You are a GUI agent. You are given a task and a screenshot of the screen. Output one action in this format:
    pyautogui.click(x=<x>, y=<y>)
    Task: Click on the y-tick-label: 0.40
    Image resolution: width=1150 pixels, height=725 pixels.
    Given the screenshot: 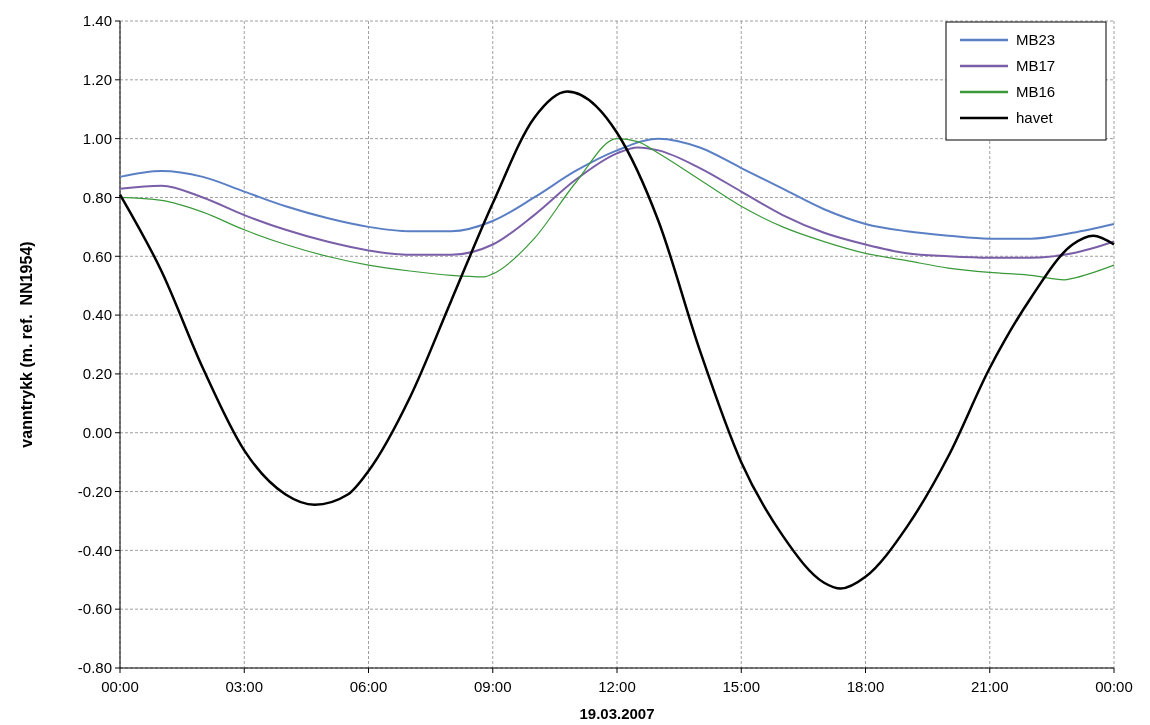 What is the action you would take?
    pyautogui.click(x=97, y=315)
    